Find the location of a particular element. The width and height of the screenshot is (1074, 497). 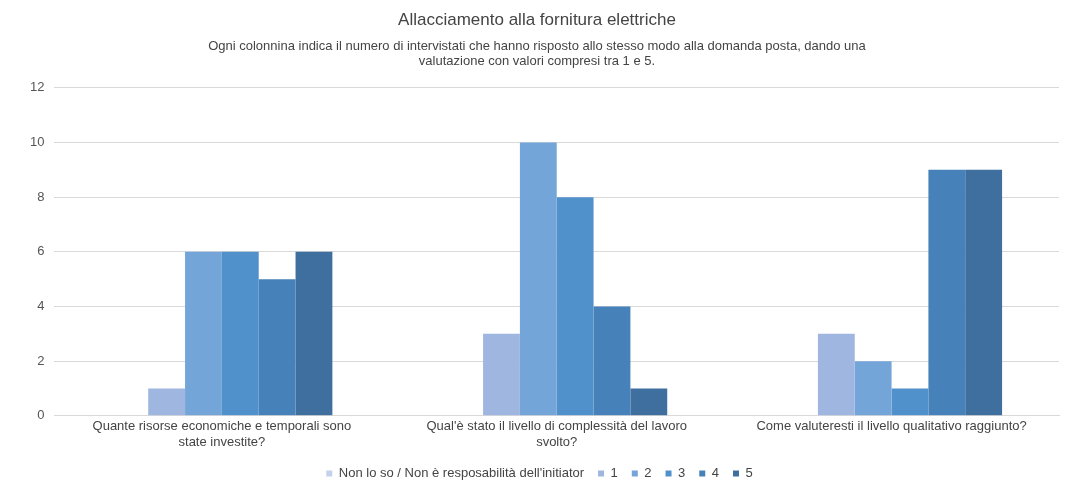

chart-title: Allacciamento alla fornitura elettriche is located at coordinates (537, 20).